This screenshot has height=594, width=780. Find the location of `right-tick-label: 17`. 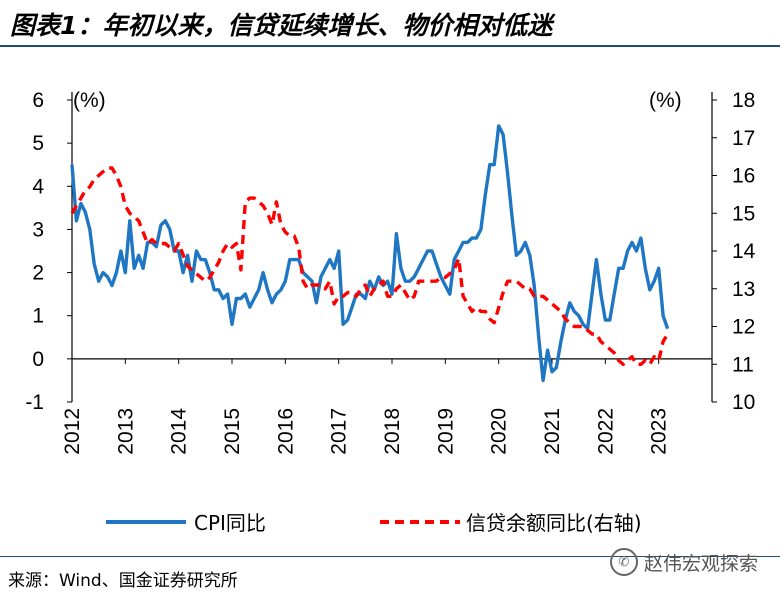

right-tick-label: 17 is located at coordinates (743, 138).